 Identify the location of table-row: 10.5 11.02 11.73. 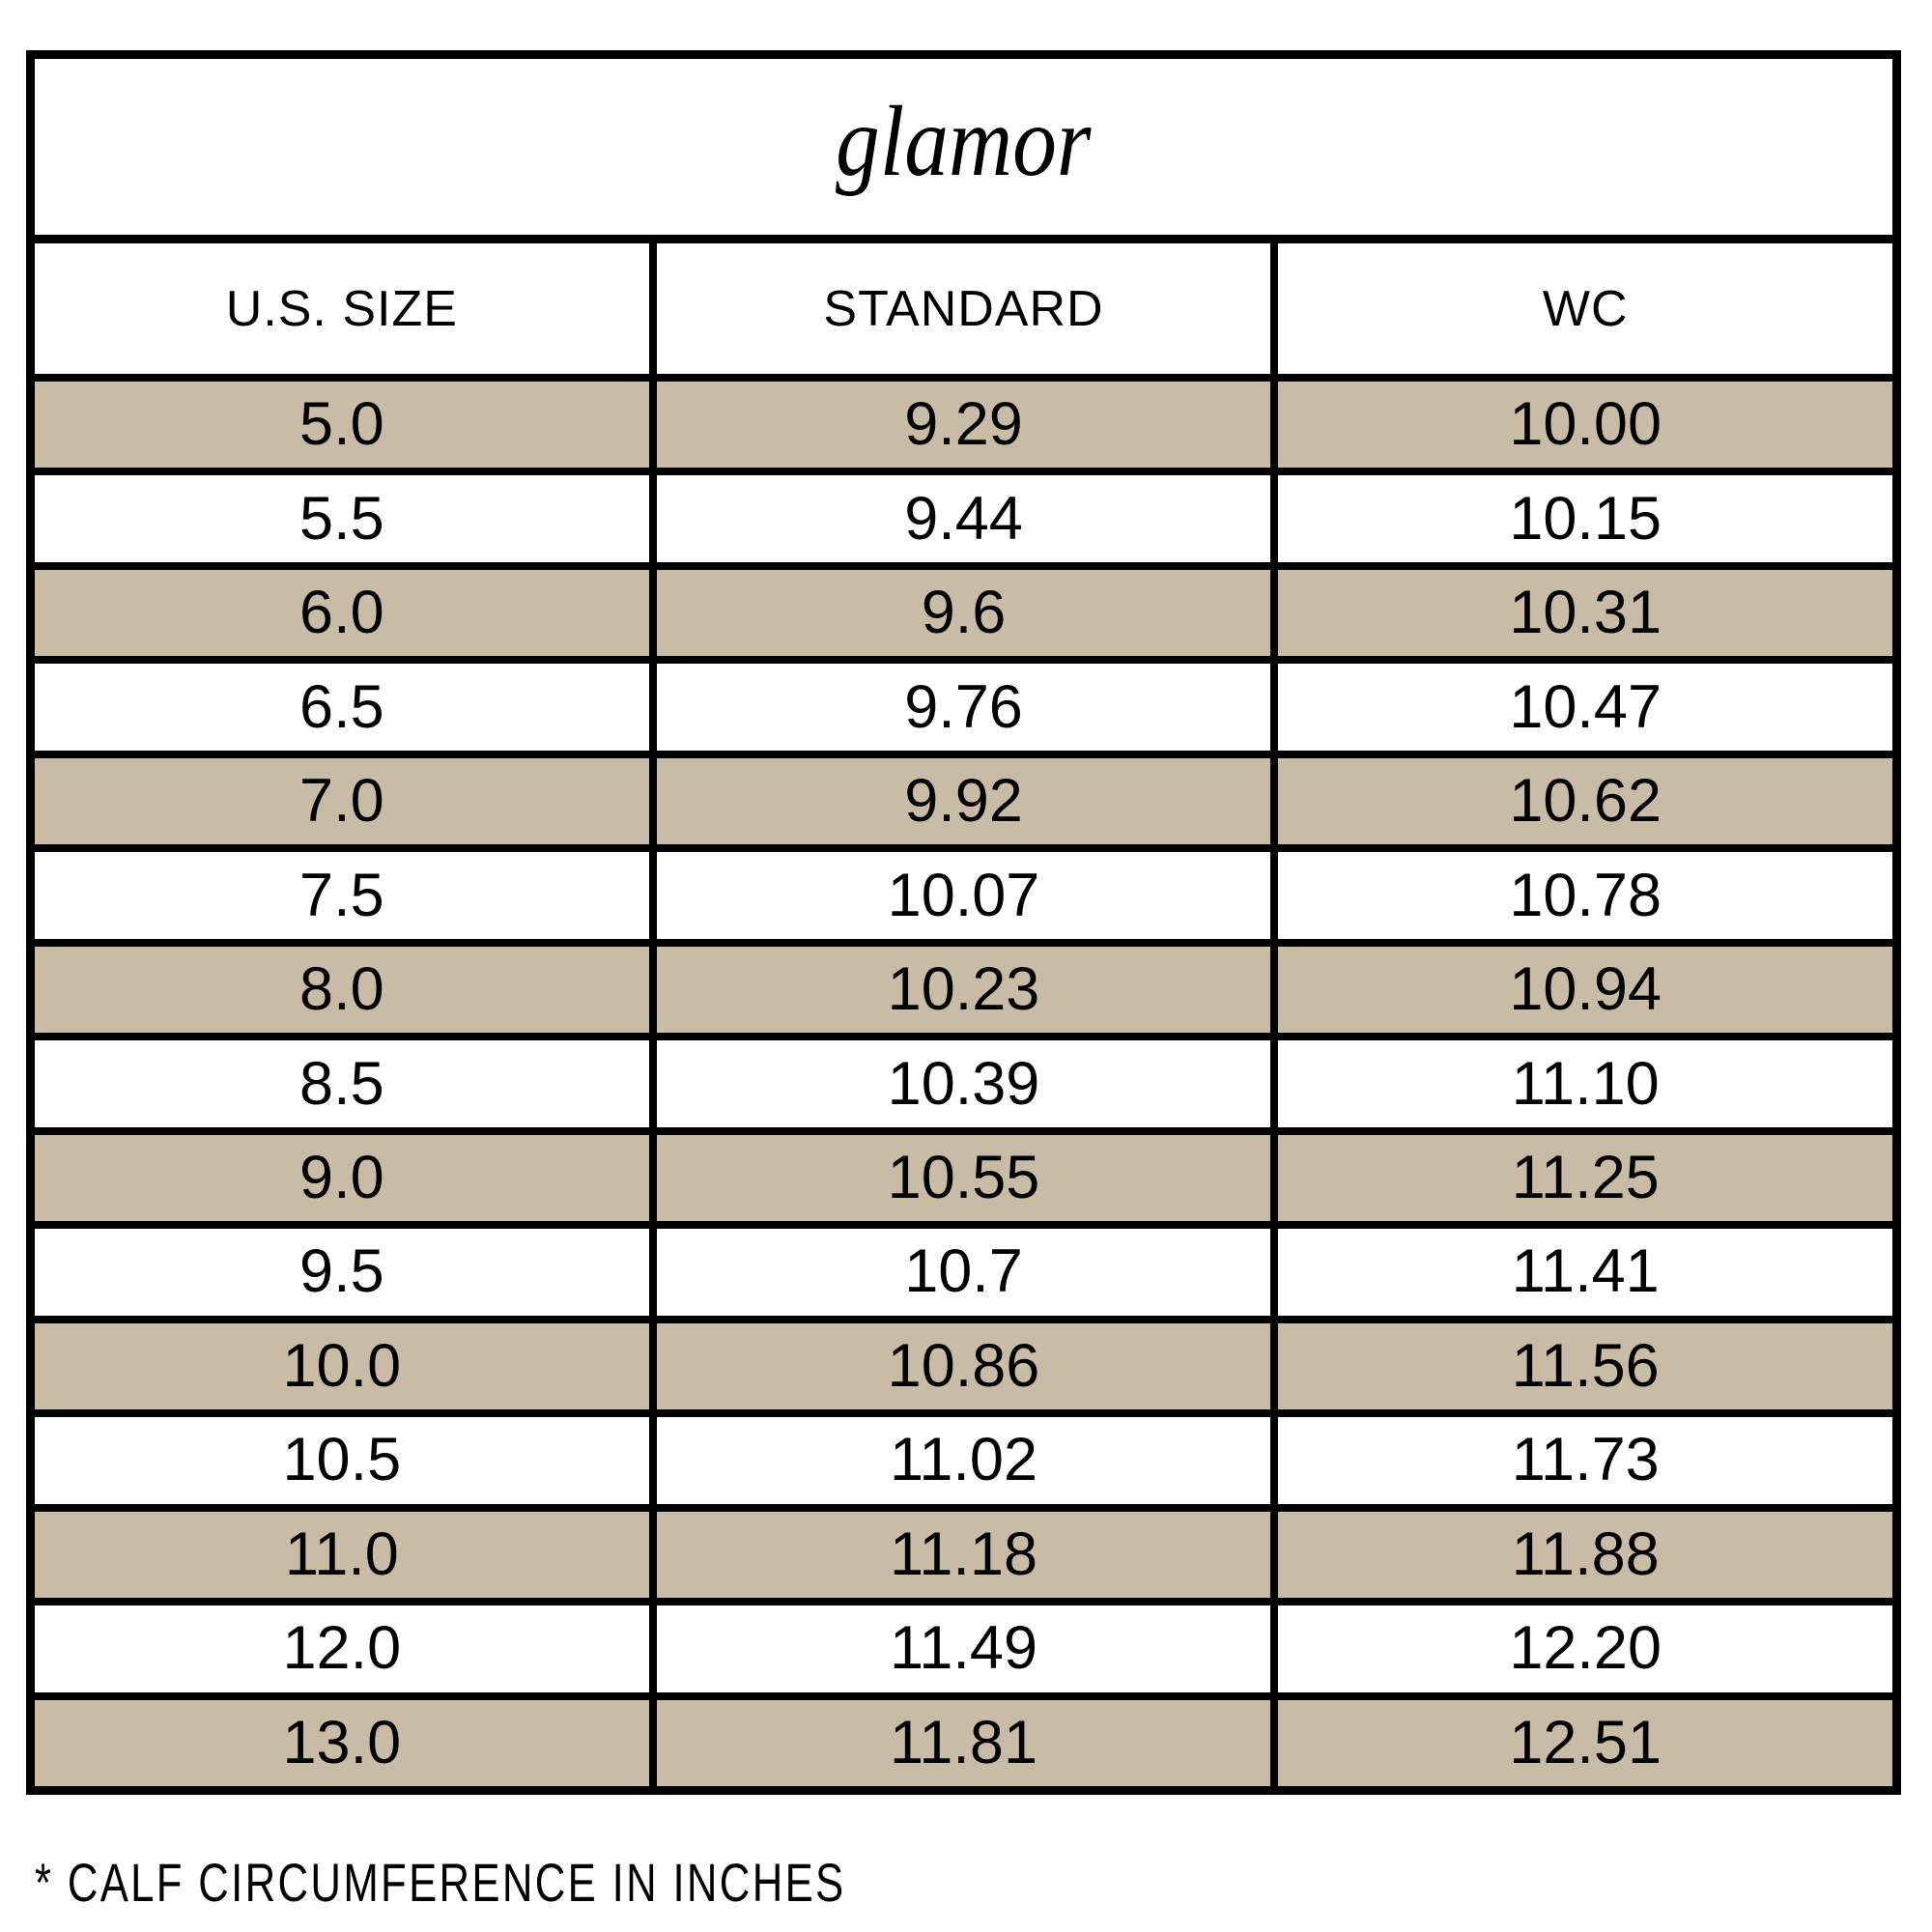
(963, 1456).